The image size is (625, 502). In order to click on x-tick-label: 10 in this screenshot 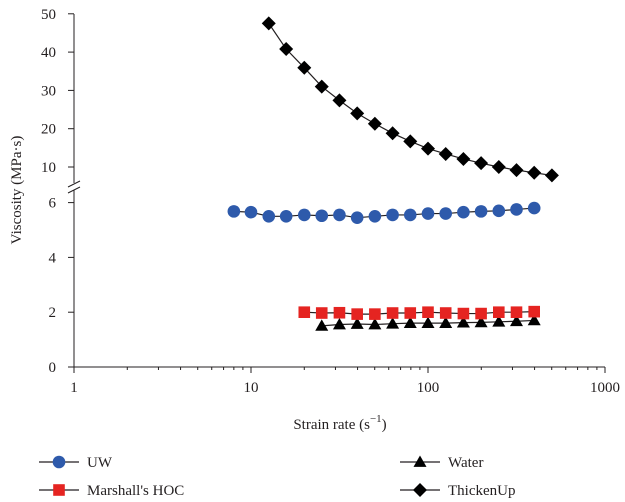, I will do `click(251, 388)`.